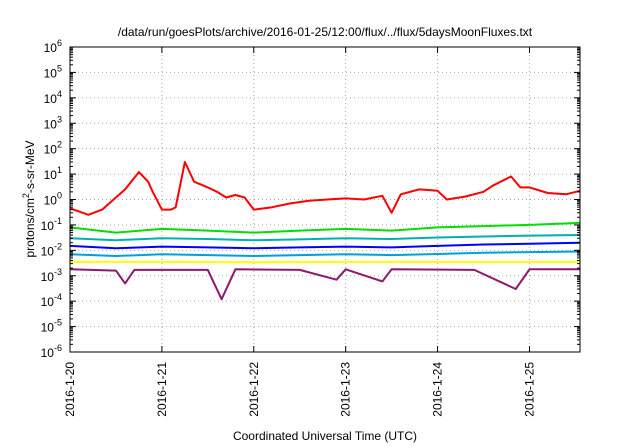 This screenshot has width=640, height=448. Describe the element at coordinates (53, 173) in the screenshot. I see `y-tick-label: 10¹` at that location.